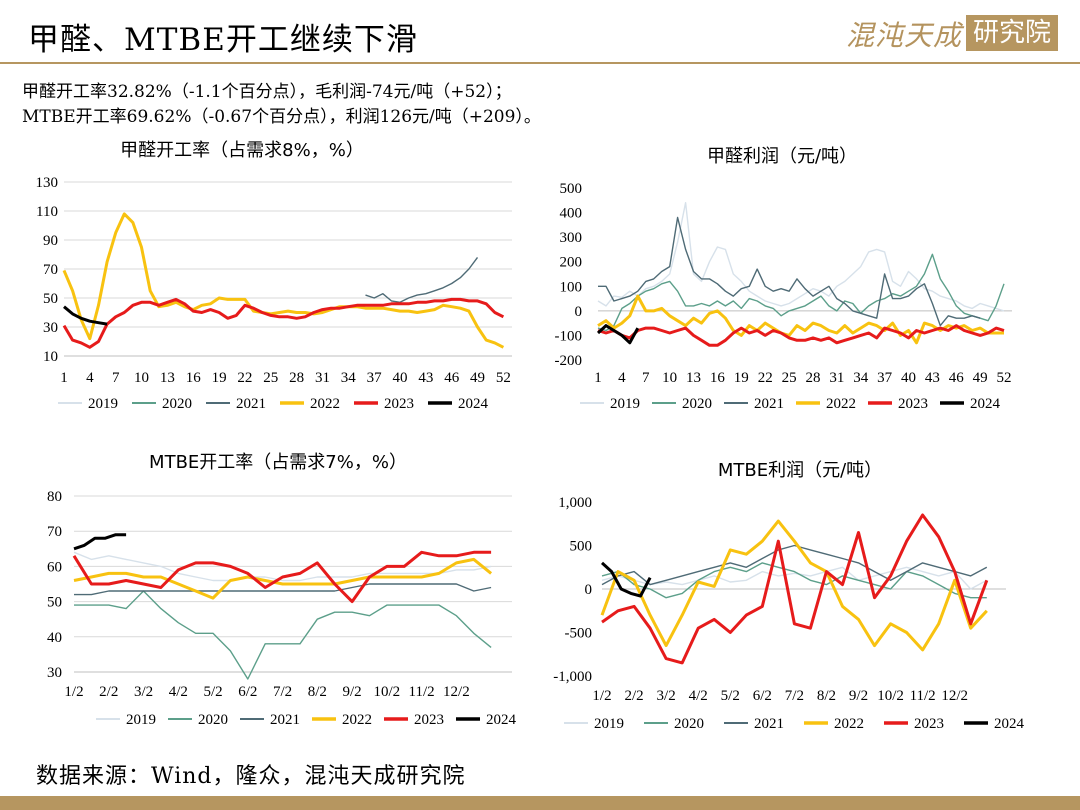  Describe the element at coordinates (54, 673) in the screenshot. I see `y-tick-label: 30` at that location.